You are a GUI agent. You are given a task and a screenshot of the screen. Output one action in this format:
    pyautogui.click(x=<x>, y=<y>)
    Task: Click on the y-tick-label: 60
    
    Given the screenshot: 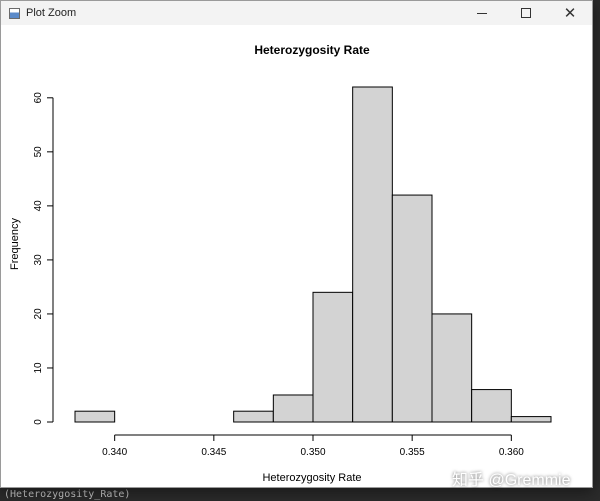 What is the action you would take?
    pyautogui.click(x=38, y=98)
    